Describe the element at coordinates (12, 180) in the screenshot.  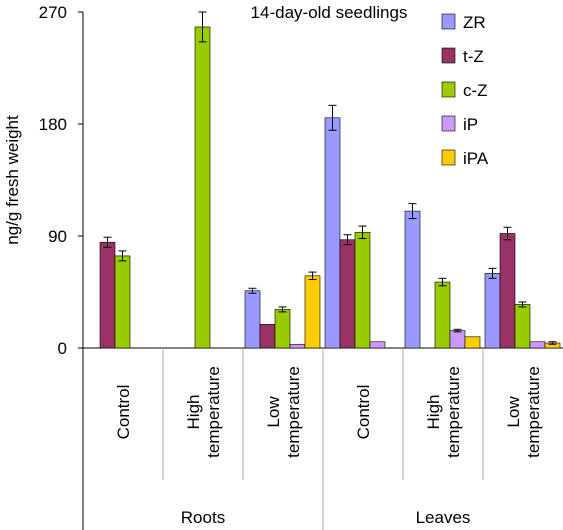
I see `y-axis-label: ng/g fresh weight` at that location.